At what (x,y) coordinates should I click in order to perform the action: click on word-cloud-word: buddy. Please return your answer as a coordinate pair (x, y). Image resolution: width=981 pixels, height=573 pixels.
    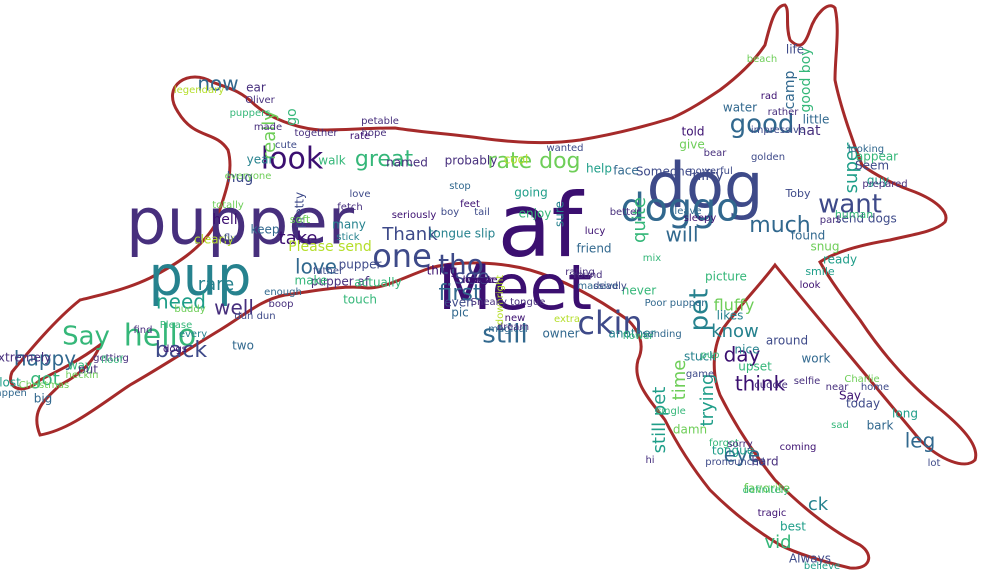
    Looking at the image, I should click on (189, 309).